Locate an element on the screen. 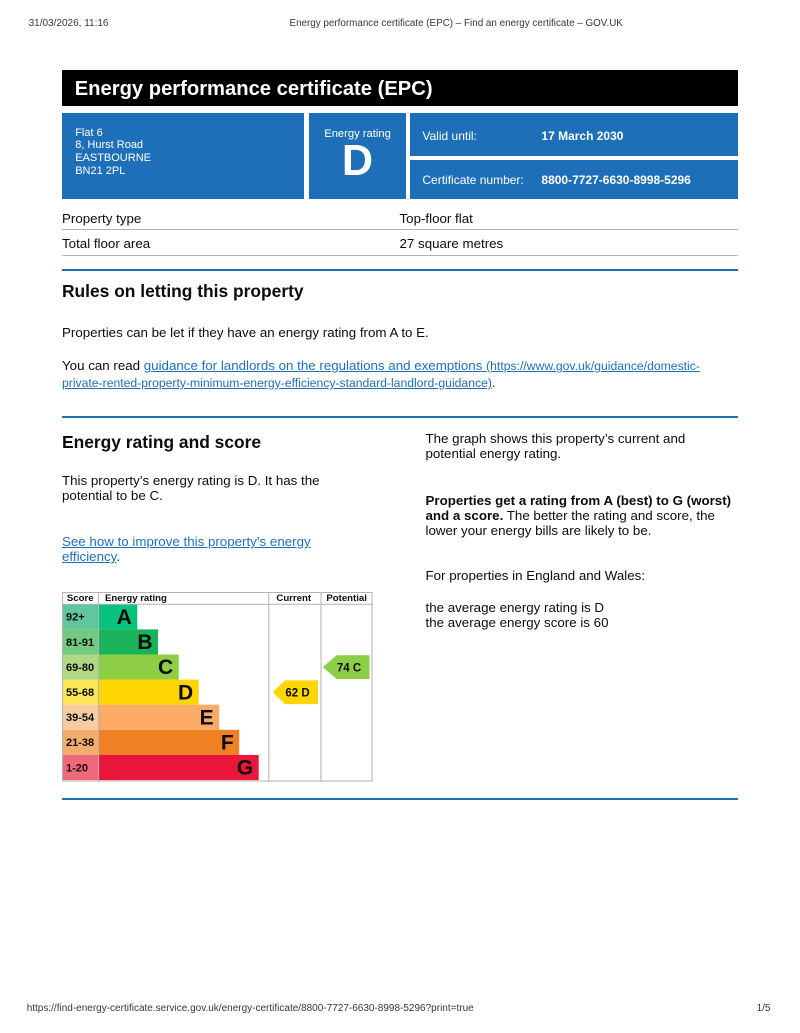 The width and height of the screenshot is (800, 1033). svg-text: 81-91 is located at coordinates (80, 643).